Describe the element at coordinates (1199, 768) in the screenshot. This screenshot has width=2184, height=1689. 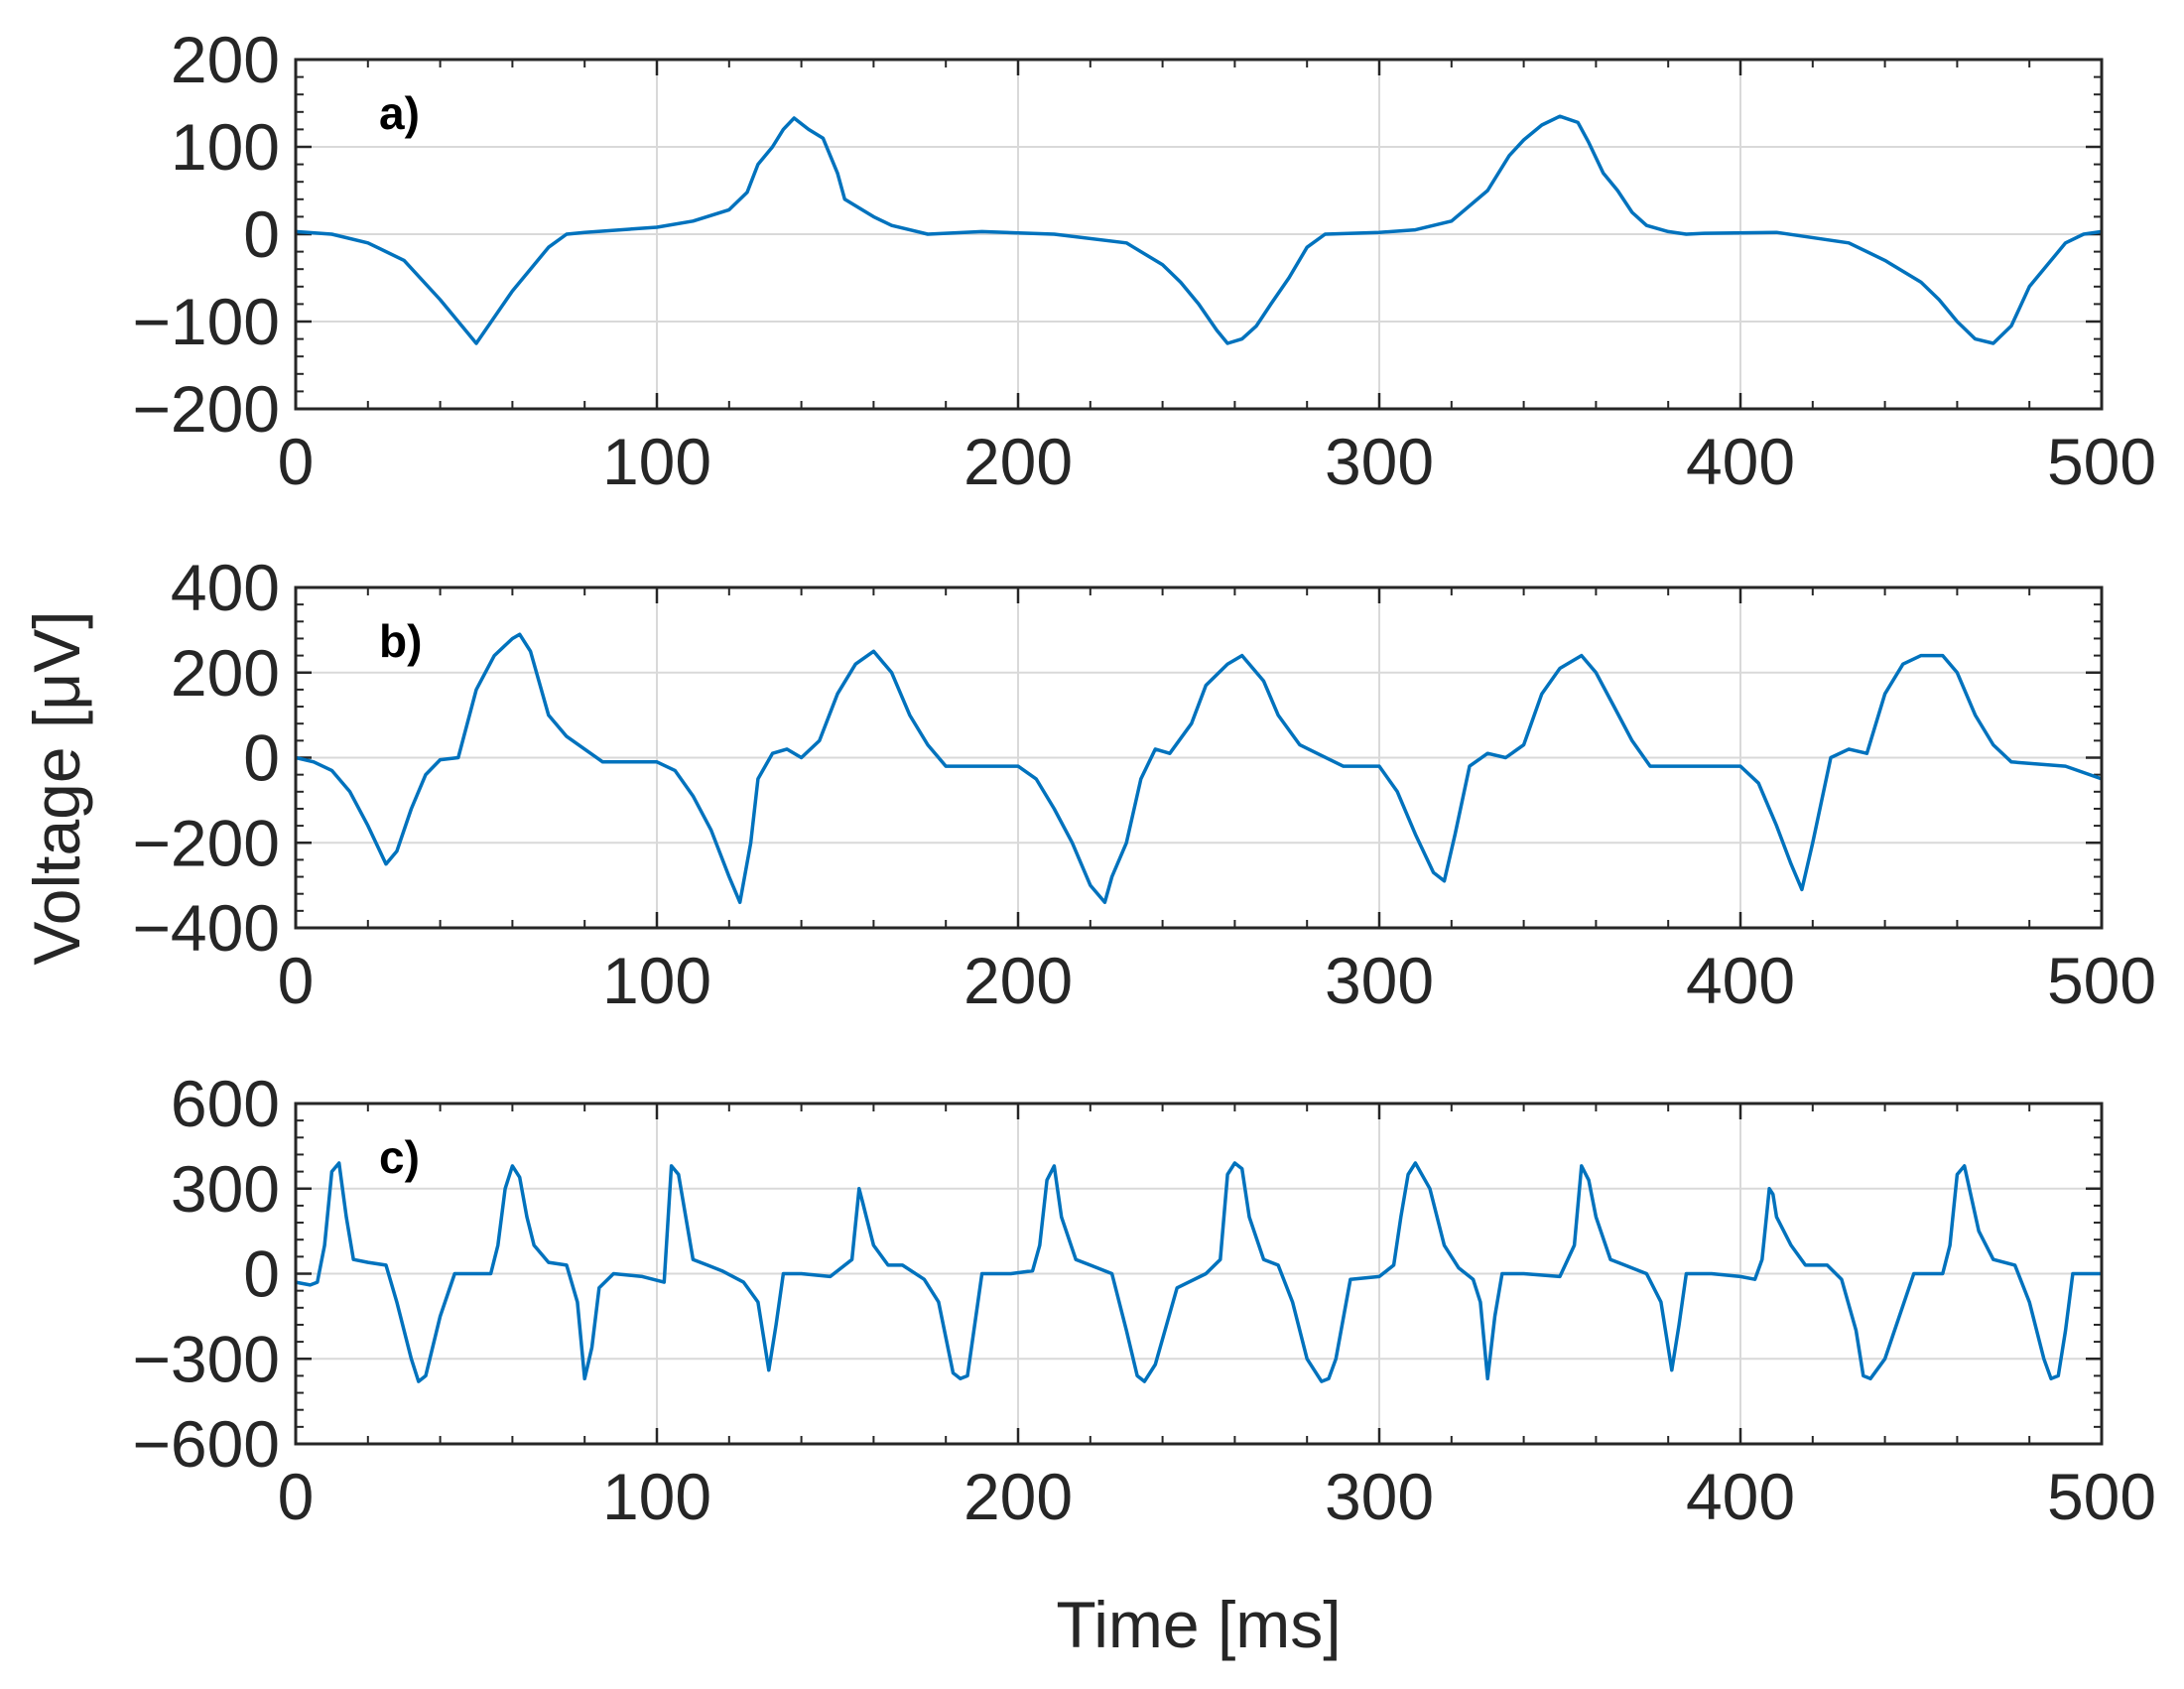
I see `series-line-b` at that location.